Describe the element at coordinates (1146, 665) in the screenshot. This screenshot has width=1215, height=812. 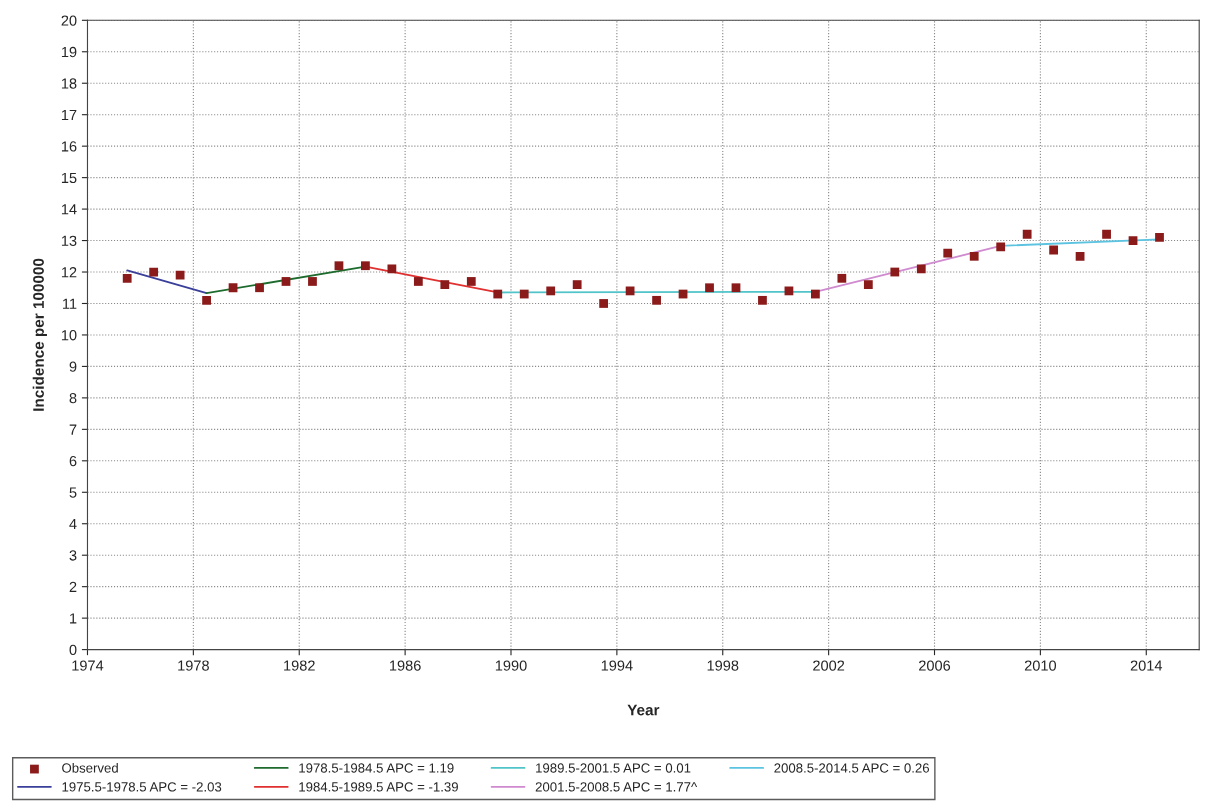
I see `x-tick-label: 2014` at that location.